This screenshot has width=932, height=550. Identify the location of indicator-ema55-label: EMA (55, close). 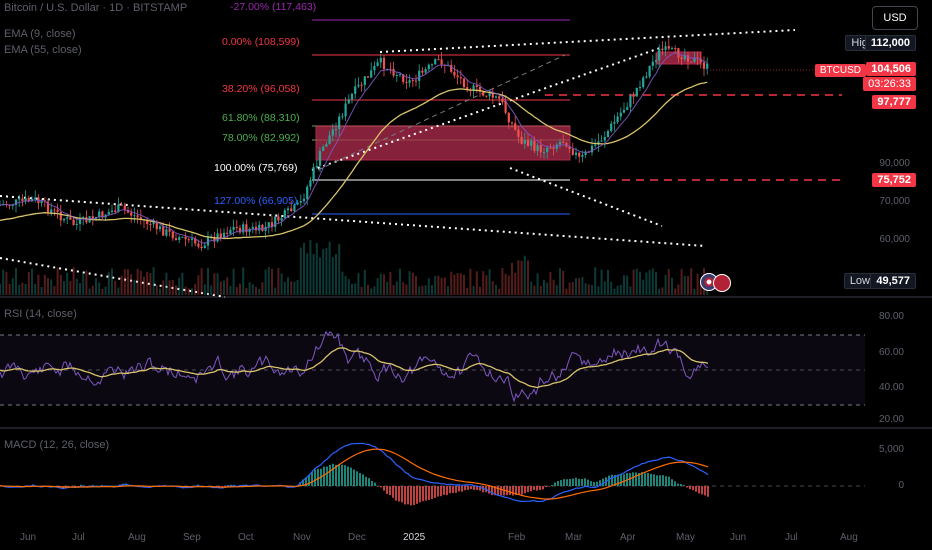
(43, 50).